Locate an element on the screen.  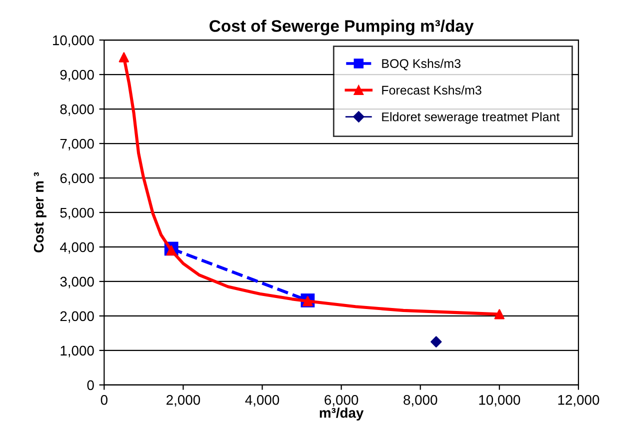
x-tick-label: 6,000 is located at coordinates (341, 400).